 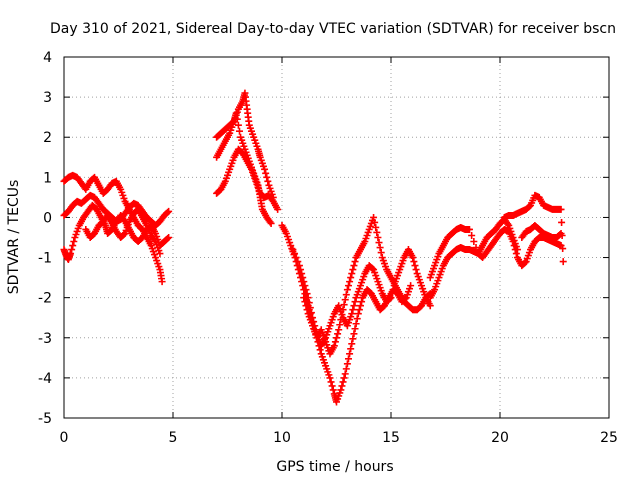 I want to click on y-tick-label: 0, so click(x=47, y=218).